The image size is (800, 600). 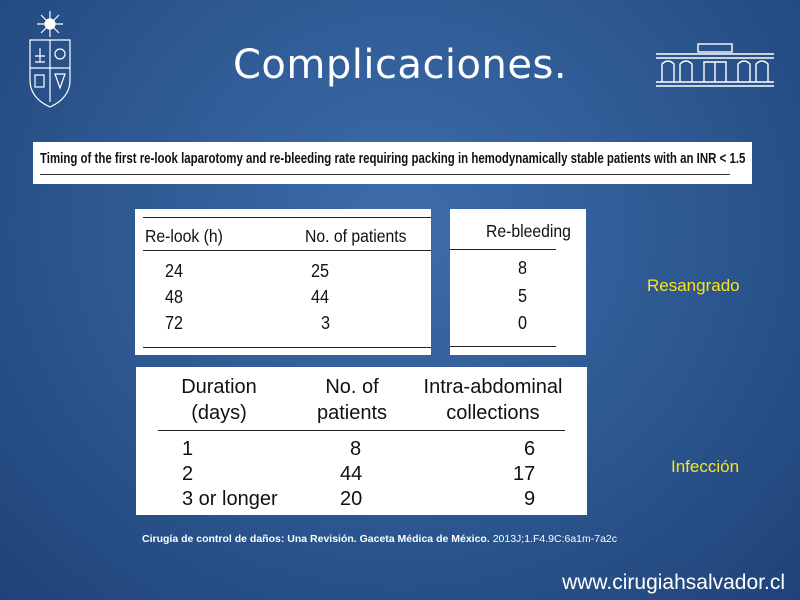 What do you see at coordinates (385, 174) in the screenshot?
I see `caption-divider` at bounding box center [385, 174].